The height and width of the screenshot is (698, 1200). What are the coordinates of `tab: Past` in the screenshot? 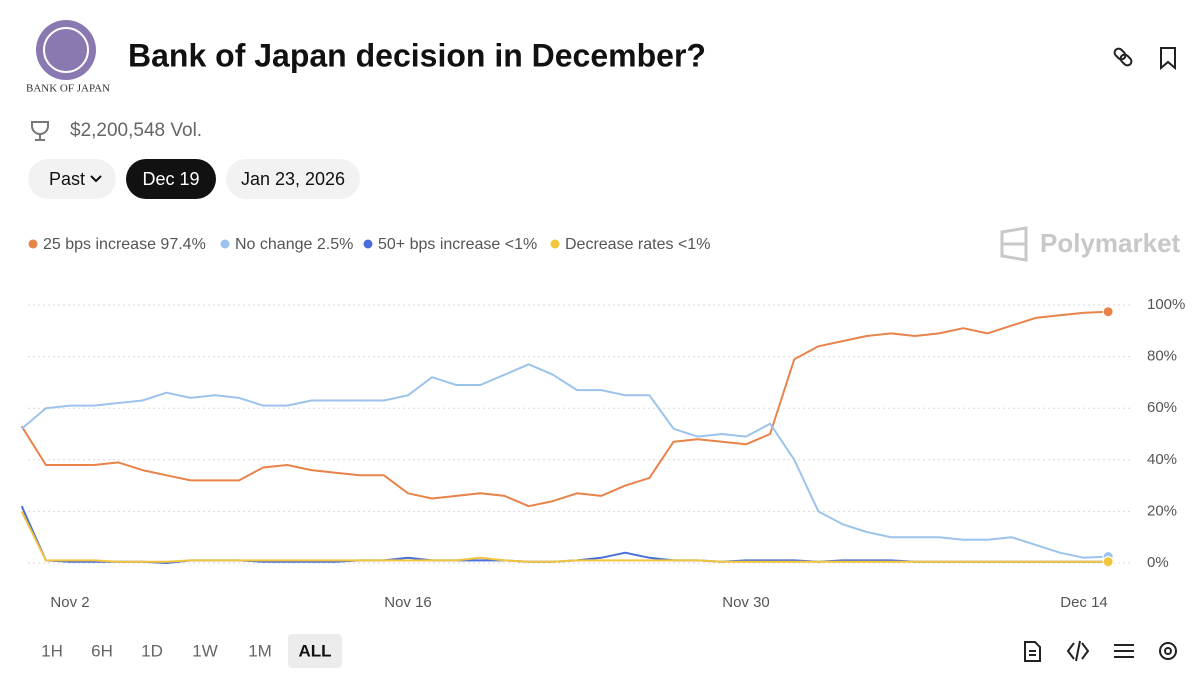 It's located at (67, 179).